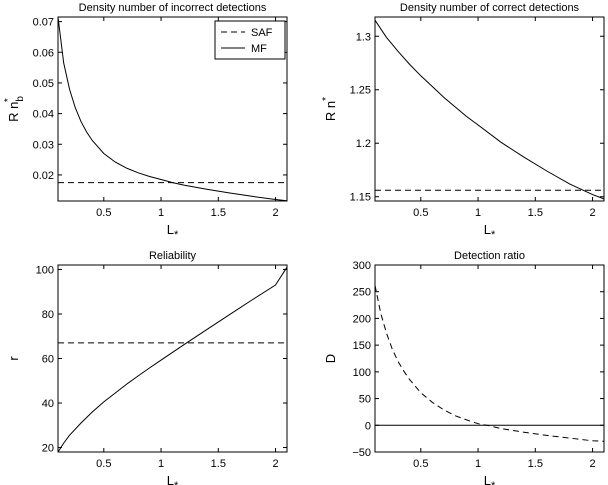 This screenshot has width=608, height=485. Describe the element at coordinates (43, 176) in the screenshot. I see `y-tick-label: 0.02` at that location.